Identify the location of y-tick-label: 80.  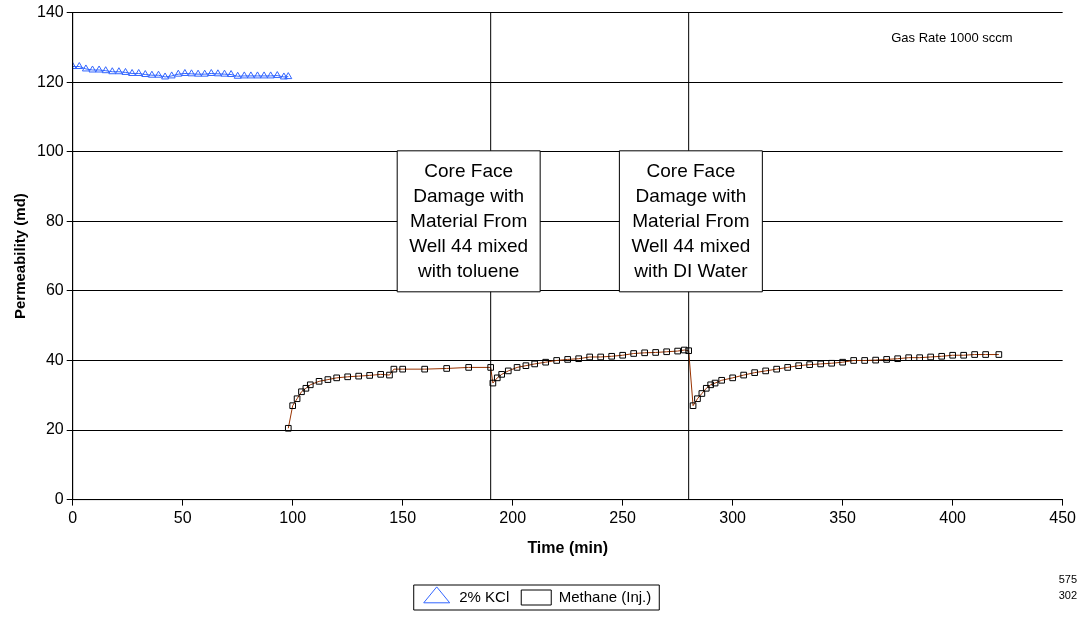
(54, 220).